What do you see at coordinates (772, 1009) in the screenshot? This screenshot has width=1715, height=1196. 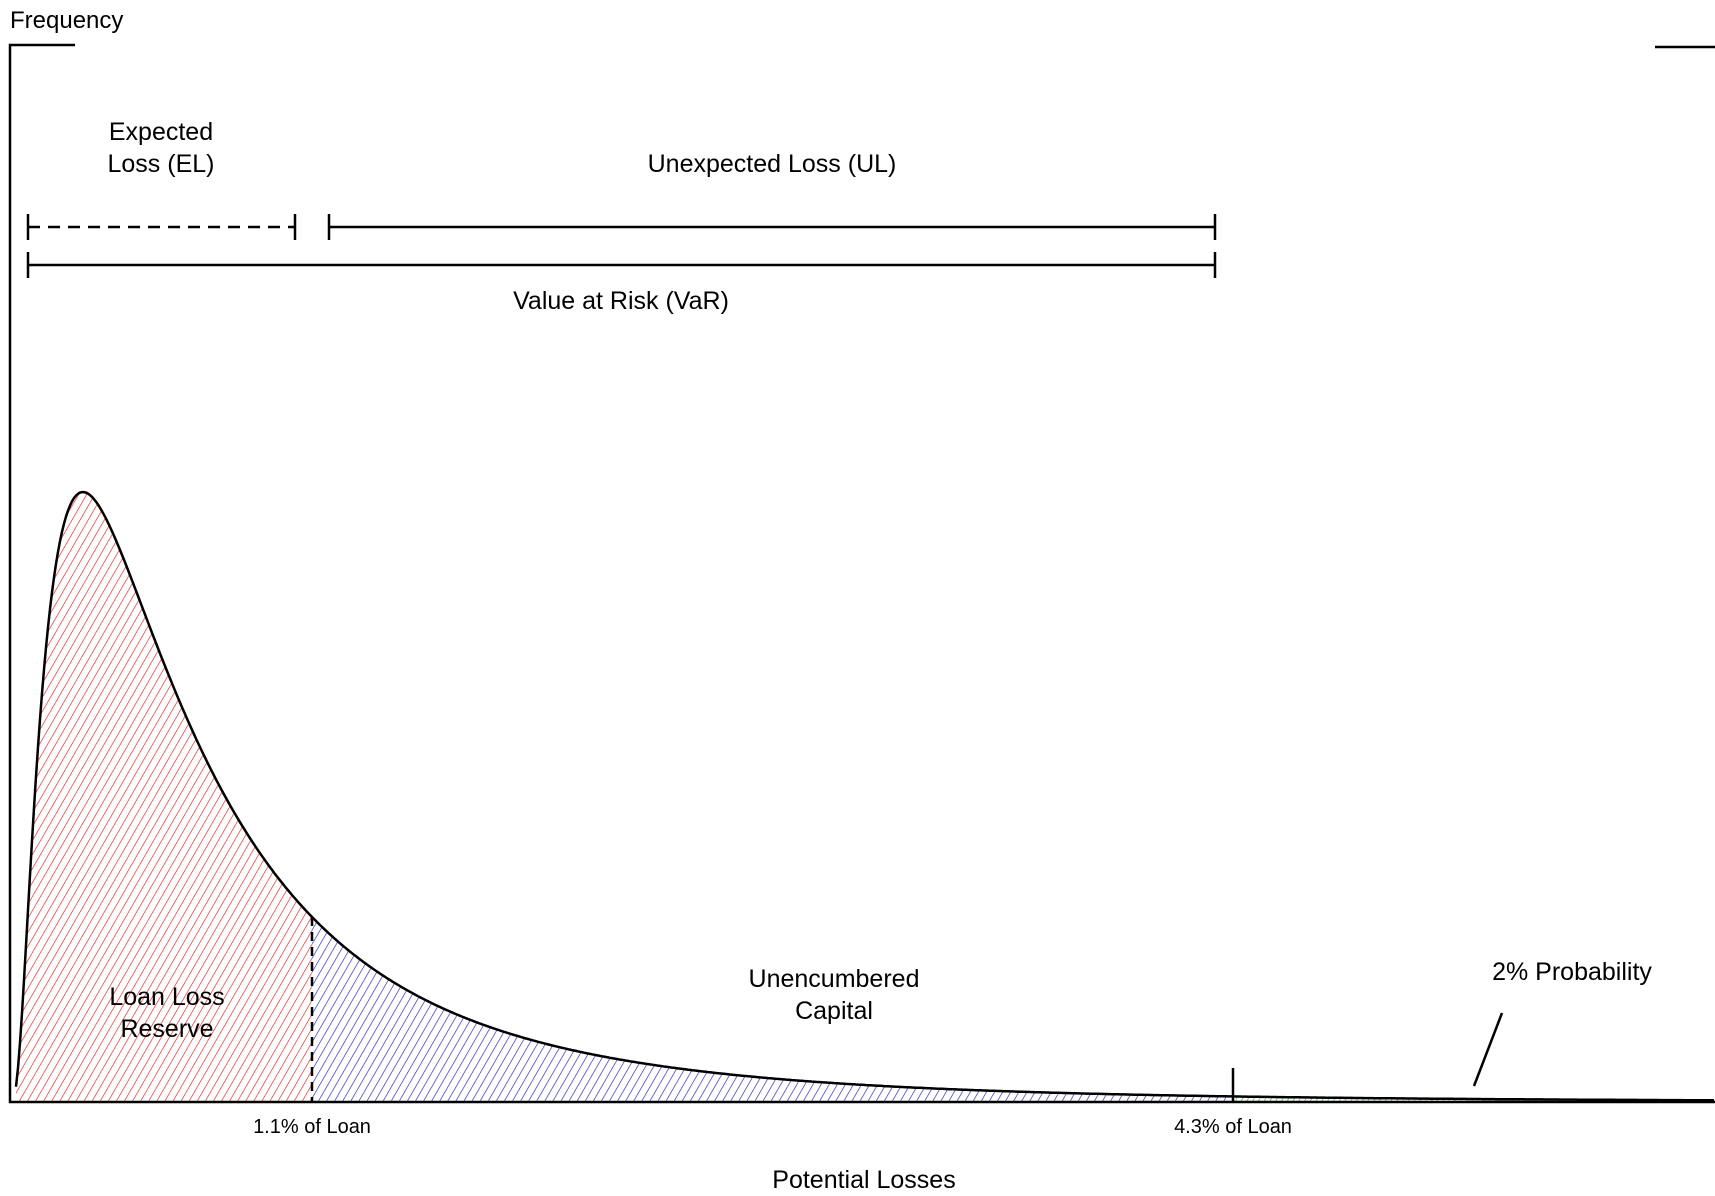 I see `unencumbered-capital-area` at bounding box center [772, 1009].